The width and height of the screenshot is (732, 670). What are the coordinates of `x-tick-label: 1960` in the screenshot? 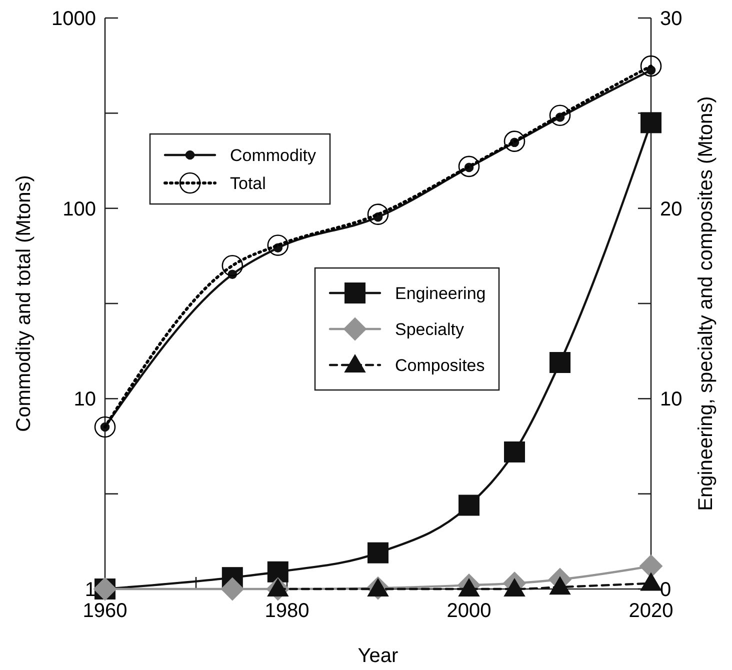 It's located at (105, 611).